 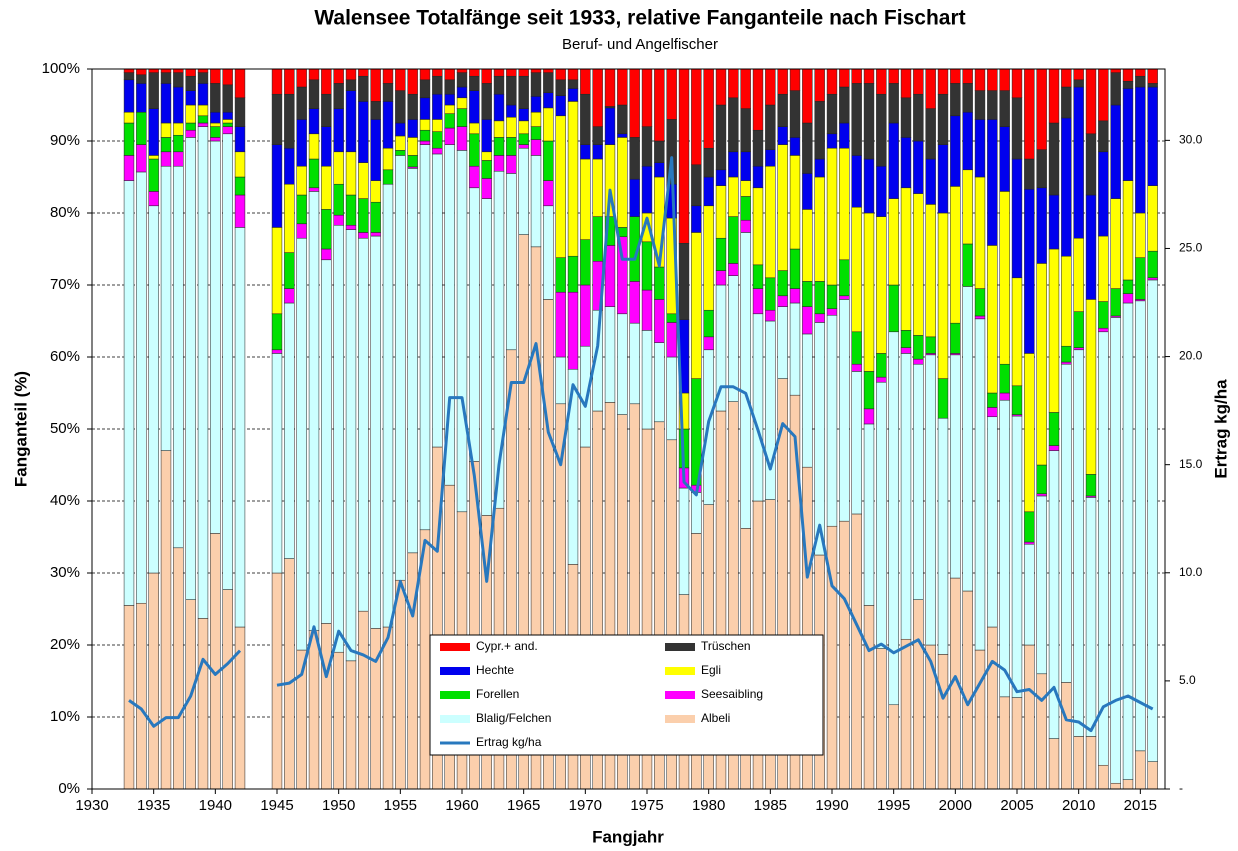 I want to click on y2-tick-label: 15.0, so click(x=1191, y=464).